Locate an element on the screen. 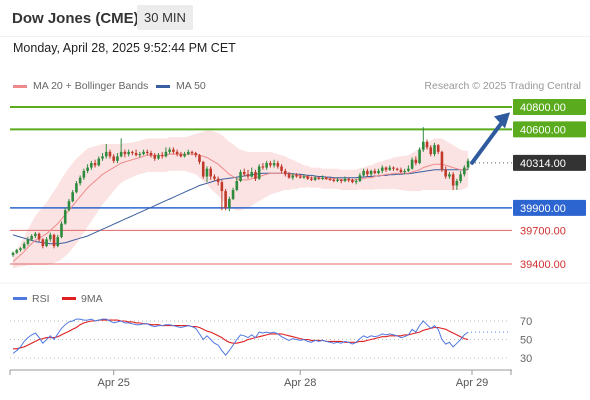 The height and width of the screenshot is (400, 590). x-tick-label: Apr 29 is located at coordinates (472, 383).